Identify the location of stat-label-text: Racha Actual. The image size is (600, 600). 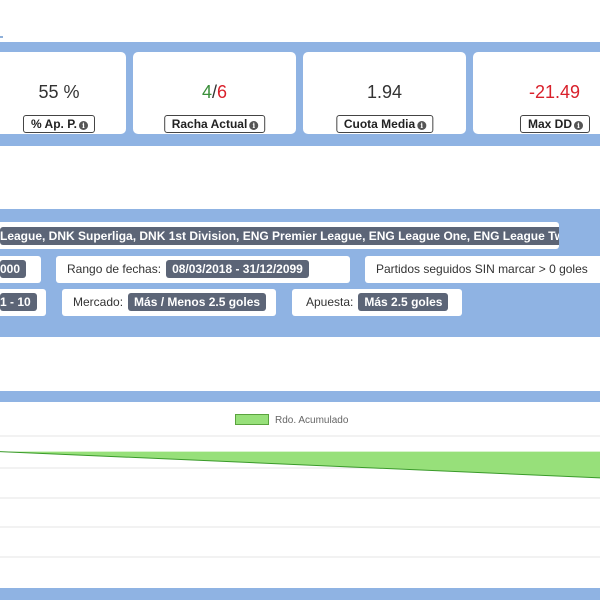
(209, 124).